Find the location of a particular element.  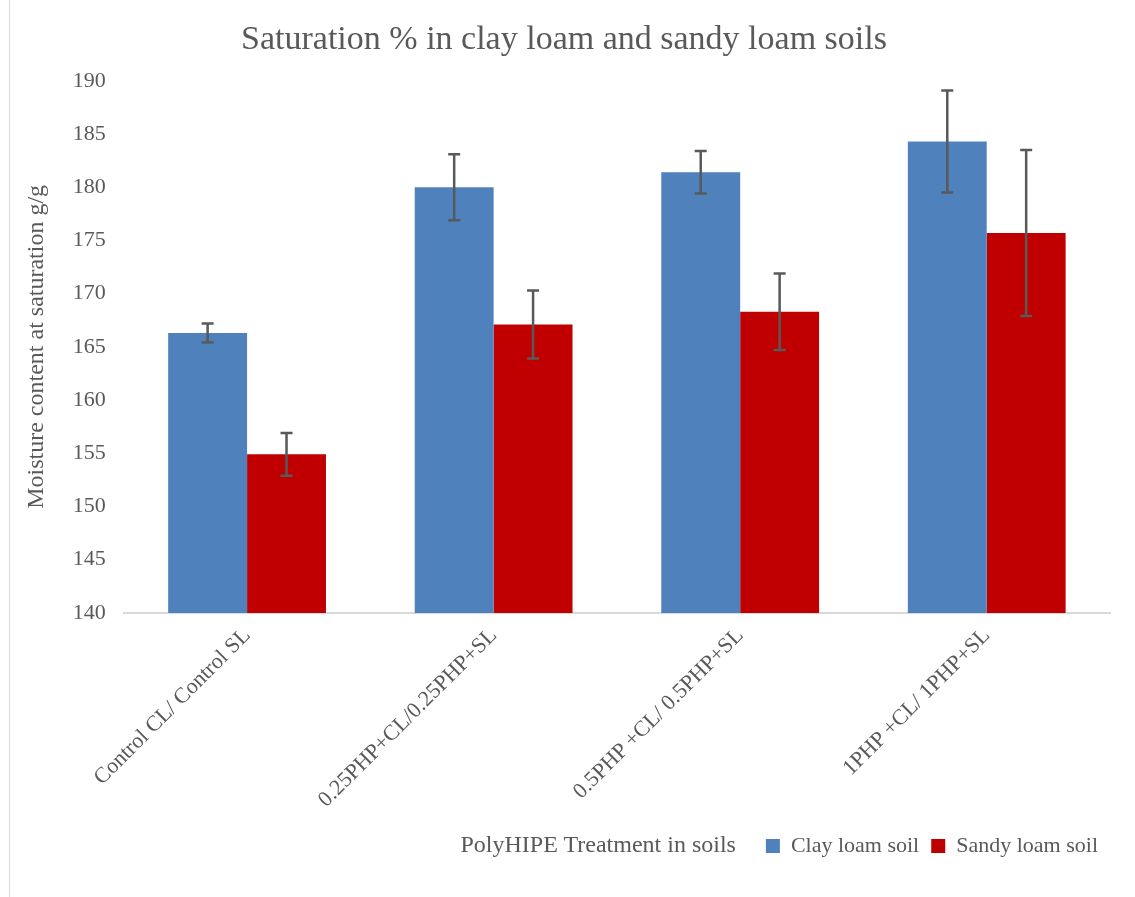

x-axis-title: PolyHIPE Treatment in soils is located at coordinates (598, 844).